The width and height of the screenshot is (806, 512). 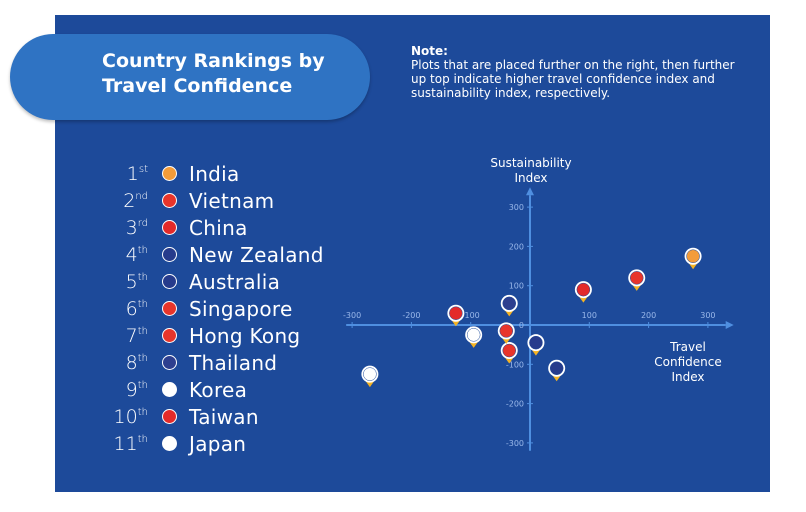 I want to click on point-marker-korea, so click(x=473, y=335).